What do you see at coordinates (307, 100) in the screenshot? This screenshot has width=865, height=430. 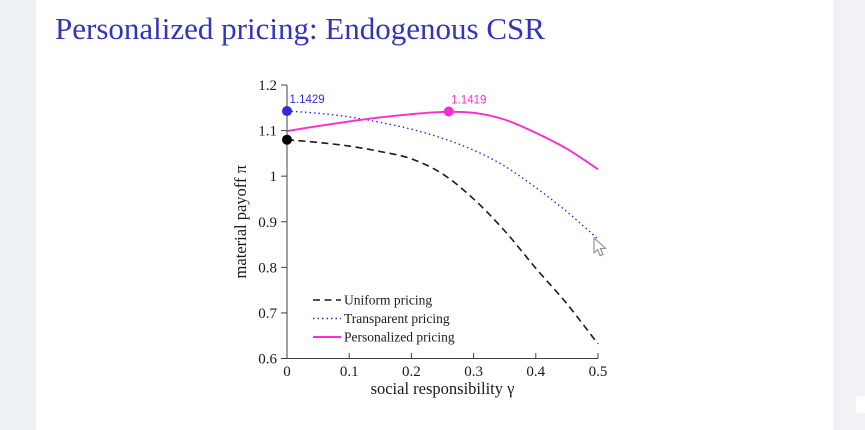 I see `data-point-annotation: 1.1429` at bounding box center [307, 100].